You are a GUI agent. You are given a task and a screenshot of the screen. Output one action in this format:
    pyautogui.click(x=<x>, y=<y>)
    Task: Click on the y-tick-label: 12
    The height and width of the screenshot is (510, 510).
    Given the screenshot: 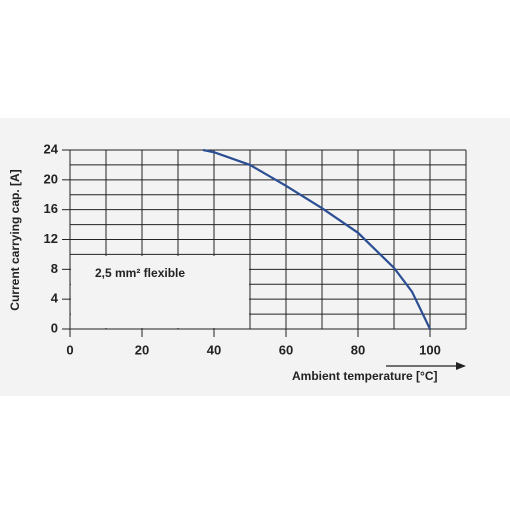 What is the action you would take?
    pyautogui.click(x=51, y=238)
    